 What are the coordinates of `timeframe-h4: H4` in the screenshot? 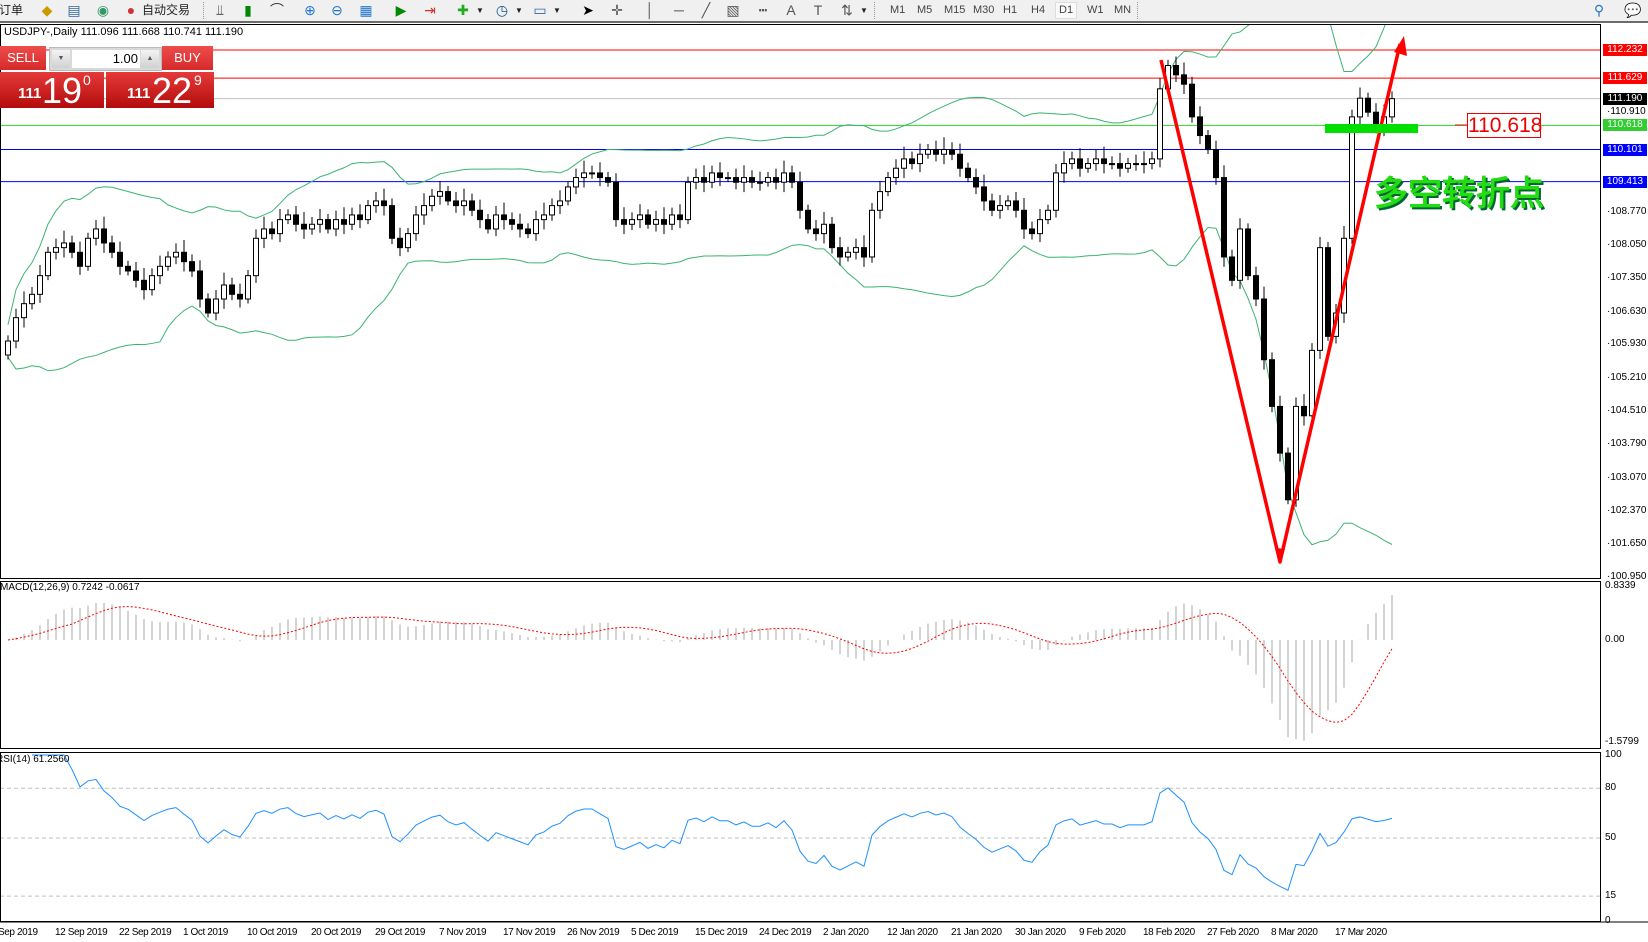 It's located at (1038, 10).